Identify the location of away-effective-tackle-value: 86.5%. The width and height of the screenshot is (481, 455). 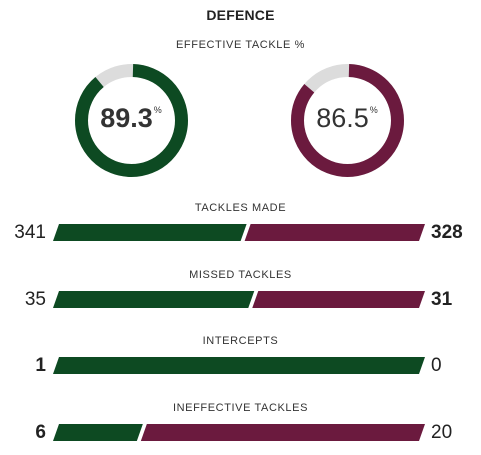
(347, 118).